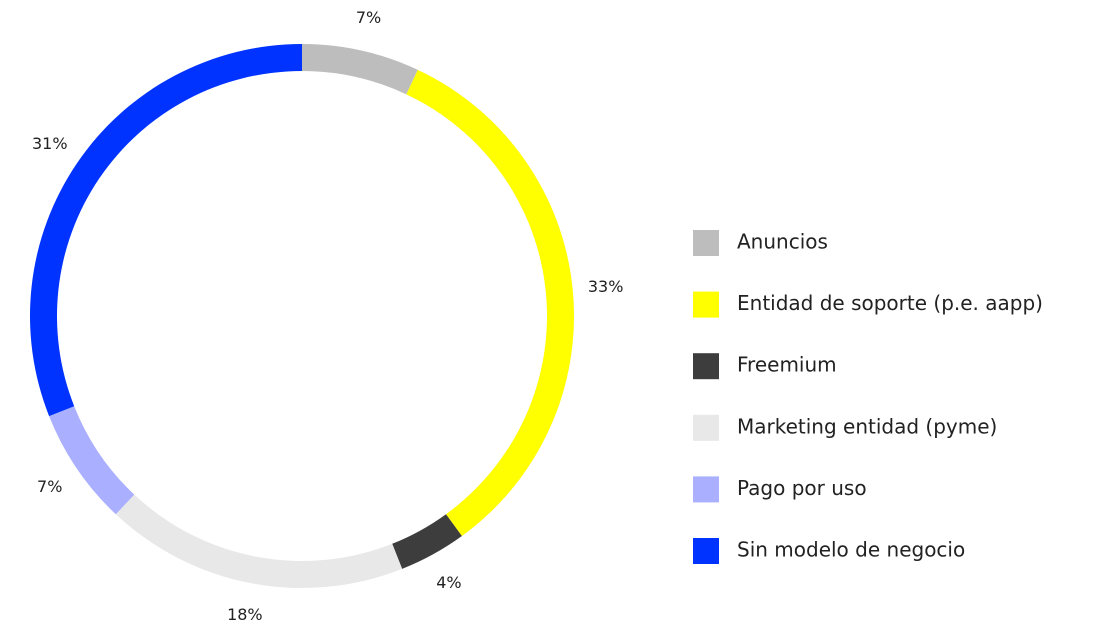  I want to click on value-label: 33%, so click(606, 286).